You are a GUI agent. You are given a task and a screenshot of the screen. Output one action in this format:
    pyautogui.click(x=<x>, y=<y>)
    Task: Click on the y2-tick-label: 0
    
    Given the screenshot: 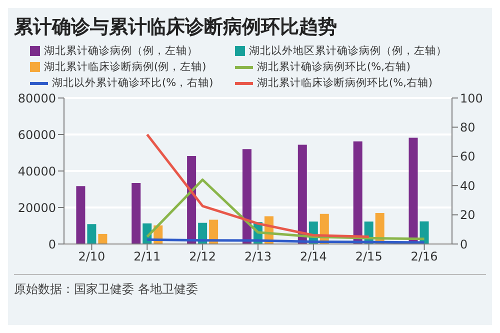 What is the action you would take?
    pyautogui.click(x=464, y=244)
    